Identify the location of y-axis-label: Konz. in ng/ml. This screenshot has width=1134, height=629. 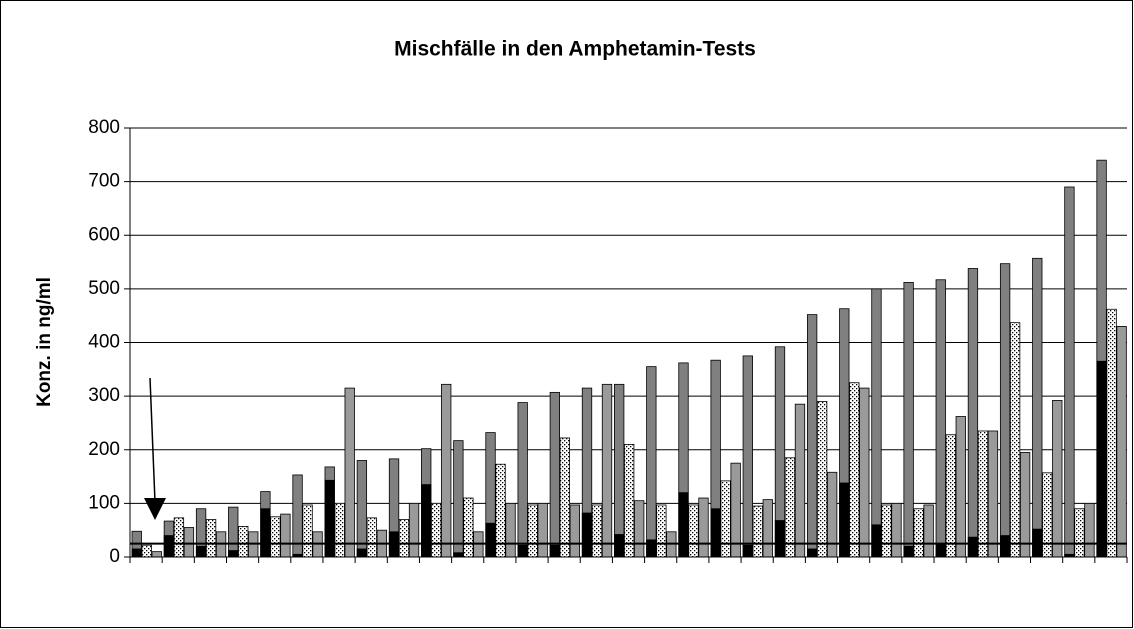
(44, 342).